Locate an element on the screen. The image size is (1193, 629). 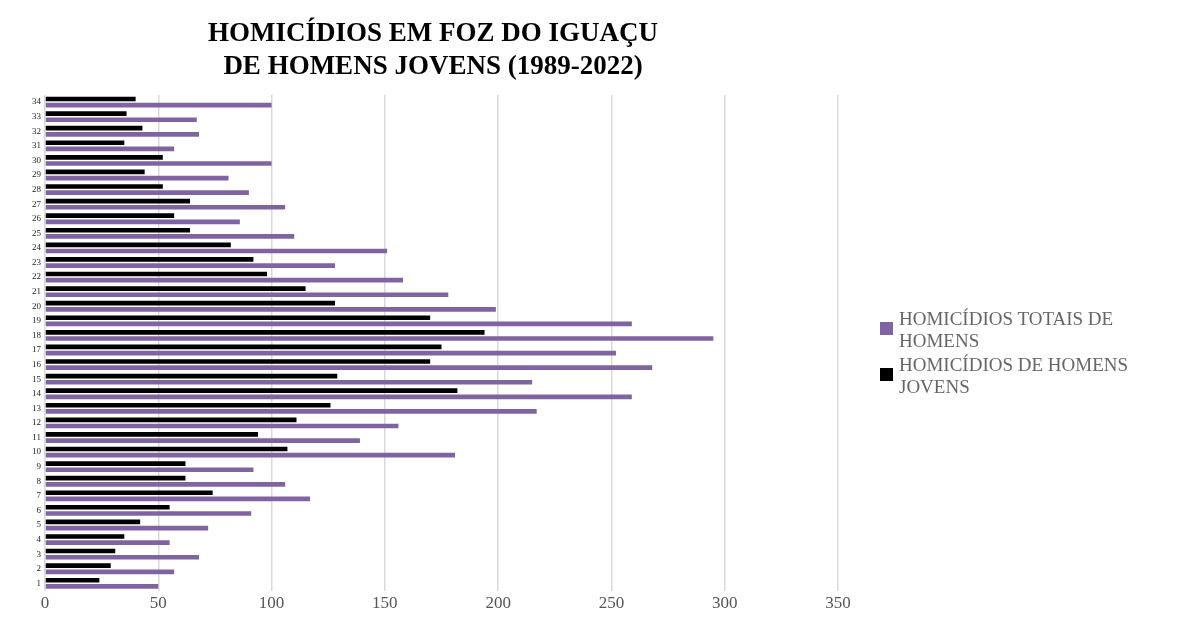
x-tick-label: 350 is located at coordinates (838, 603).